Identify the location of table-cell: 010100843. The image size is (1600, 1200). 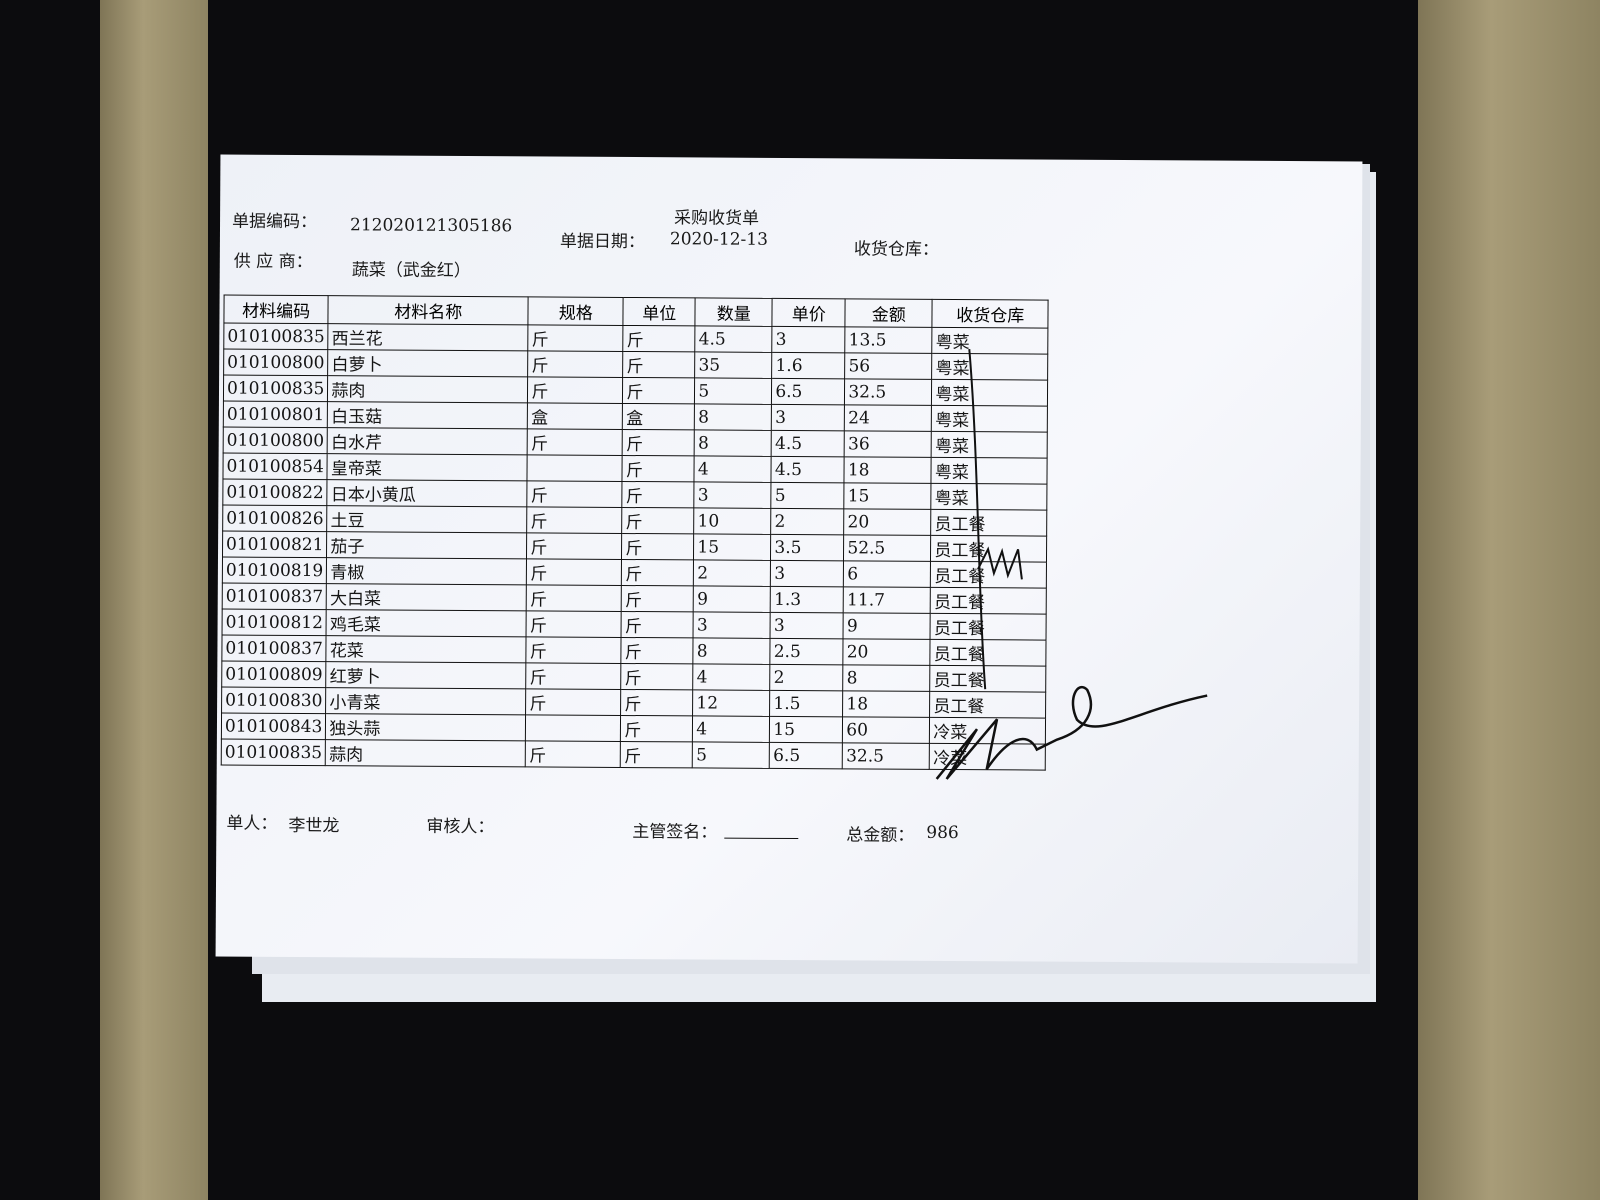
(273, 726).